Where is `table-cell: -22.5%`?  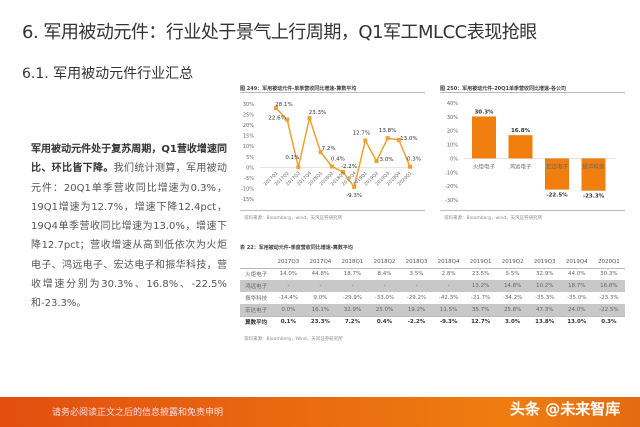
table-cell: -22.5% is located at coordinates (608, 310).